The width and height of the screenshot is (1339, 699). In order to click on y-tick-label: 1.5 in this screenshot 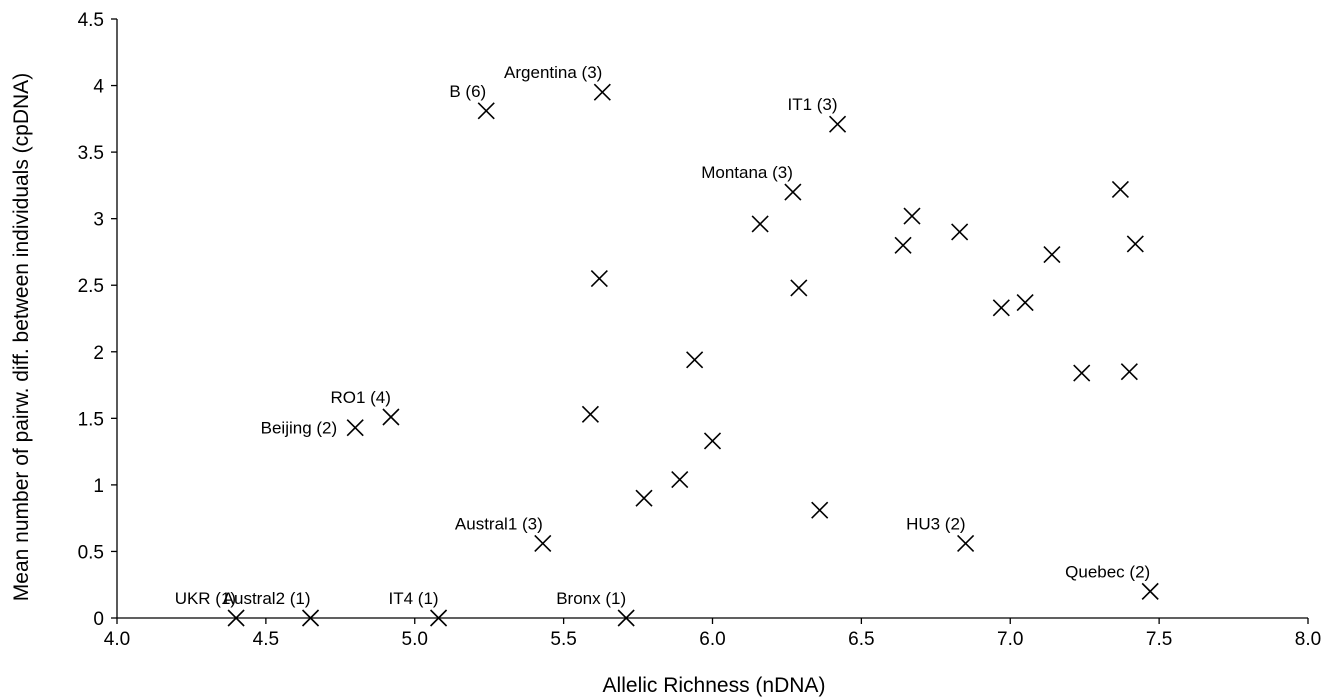, I will do `click(91, 419)`.